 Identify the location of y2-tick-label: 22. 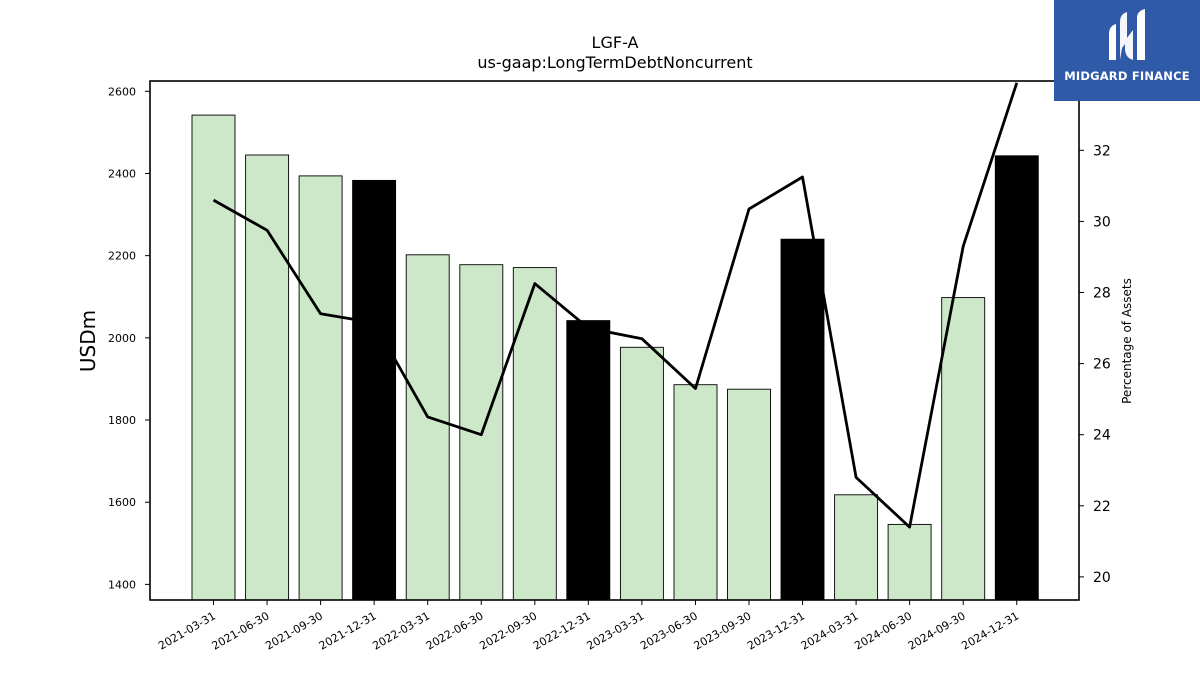
(1102, 507).